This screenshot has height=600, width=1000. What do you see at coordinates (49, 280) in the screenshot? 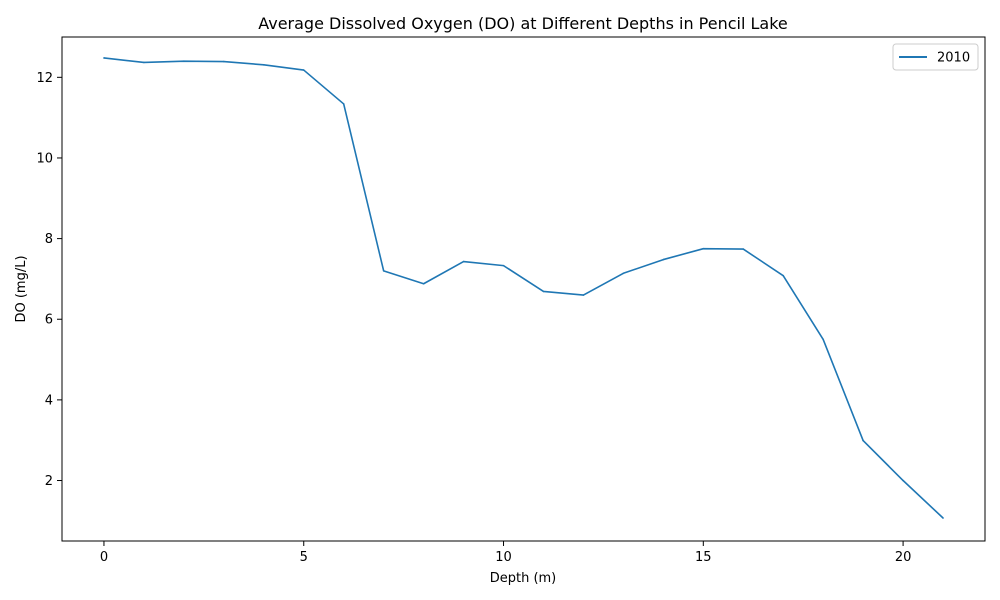
I see `y-axis-ticks: 2 4 6 8 10 12` at bounding box center [49, 280].